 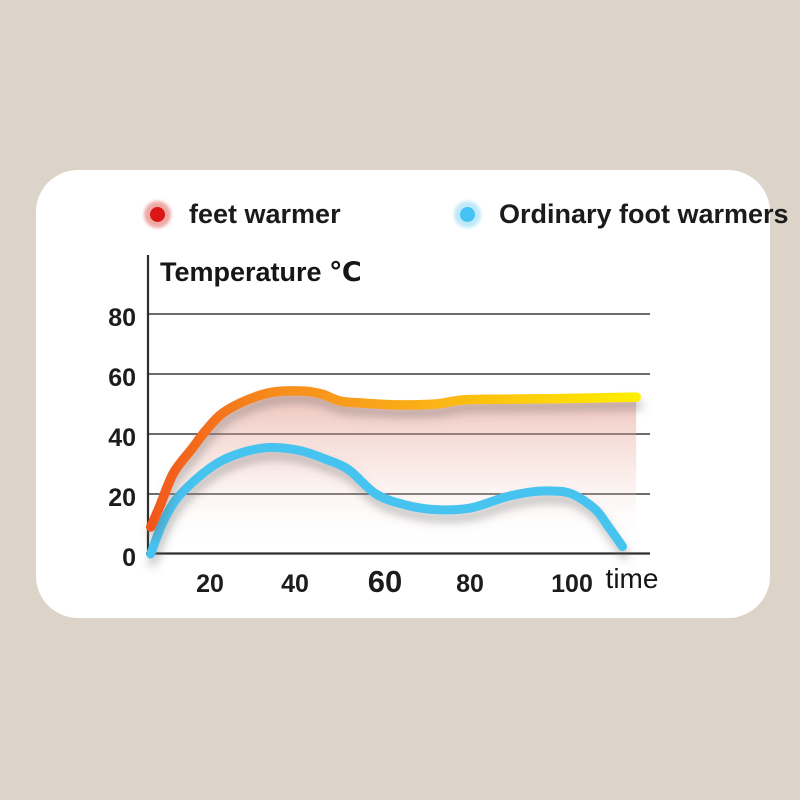 I want to click on feet-warmer-area, so click(x=393, y=472).